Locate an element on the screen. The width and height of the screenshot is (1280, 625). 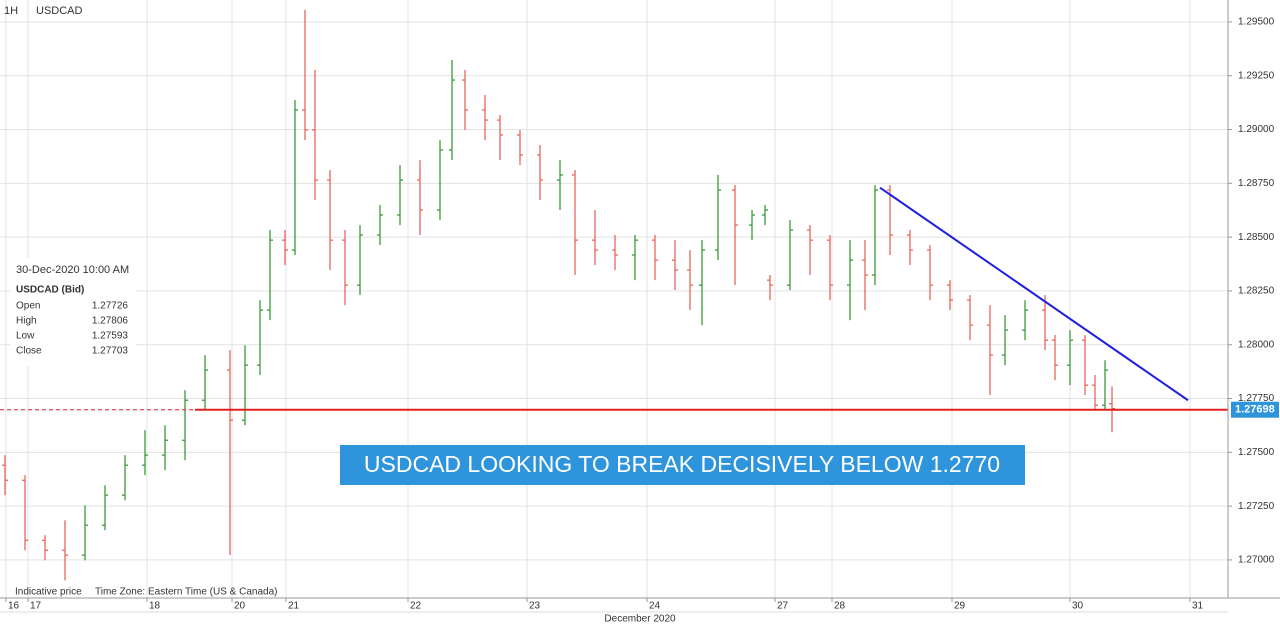
x-tick-label: 29 is located at coordinates (960, 606).